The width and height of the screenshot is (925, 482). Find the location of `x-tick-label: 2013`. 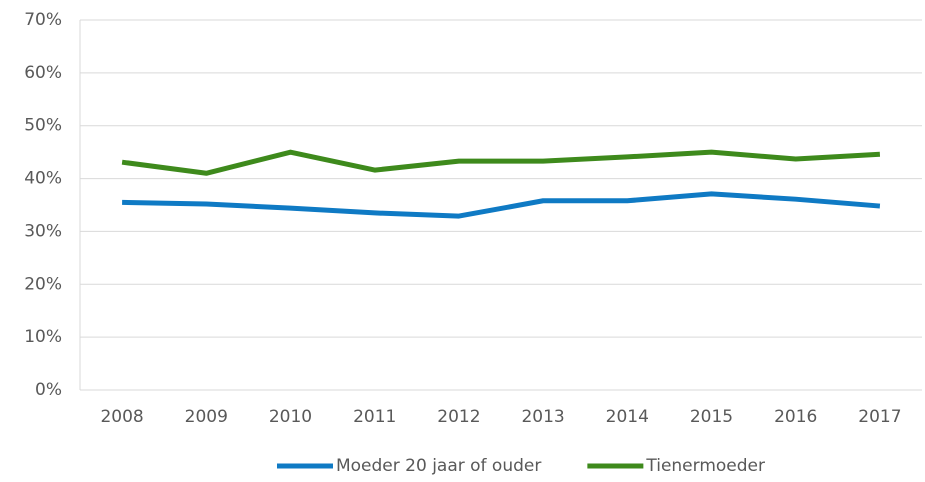

x-tick-label: 2013 is located at coordinates (542, 417).